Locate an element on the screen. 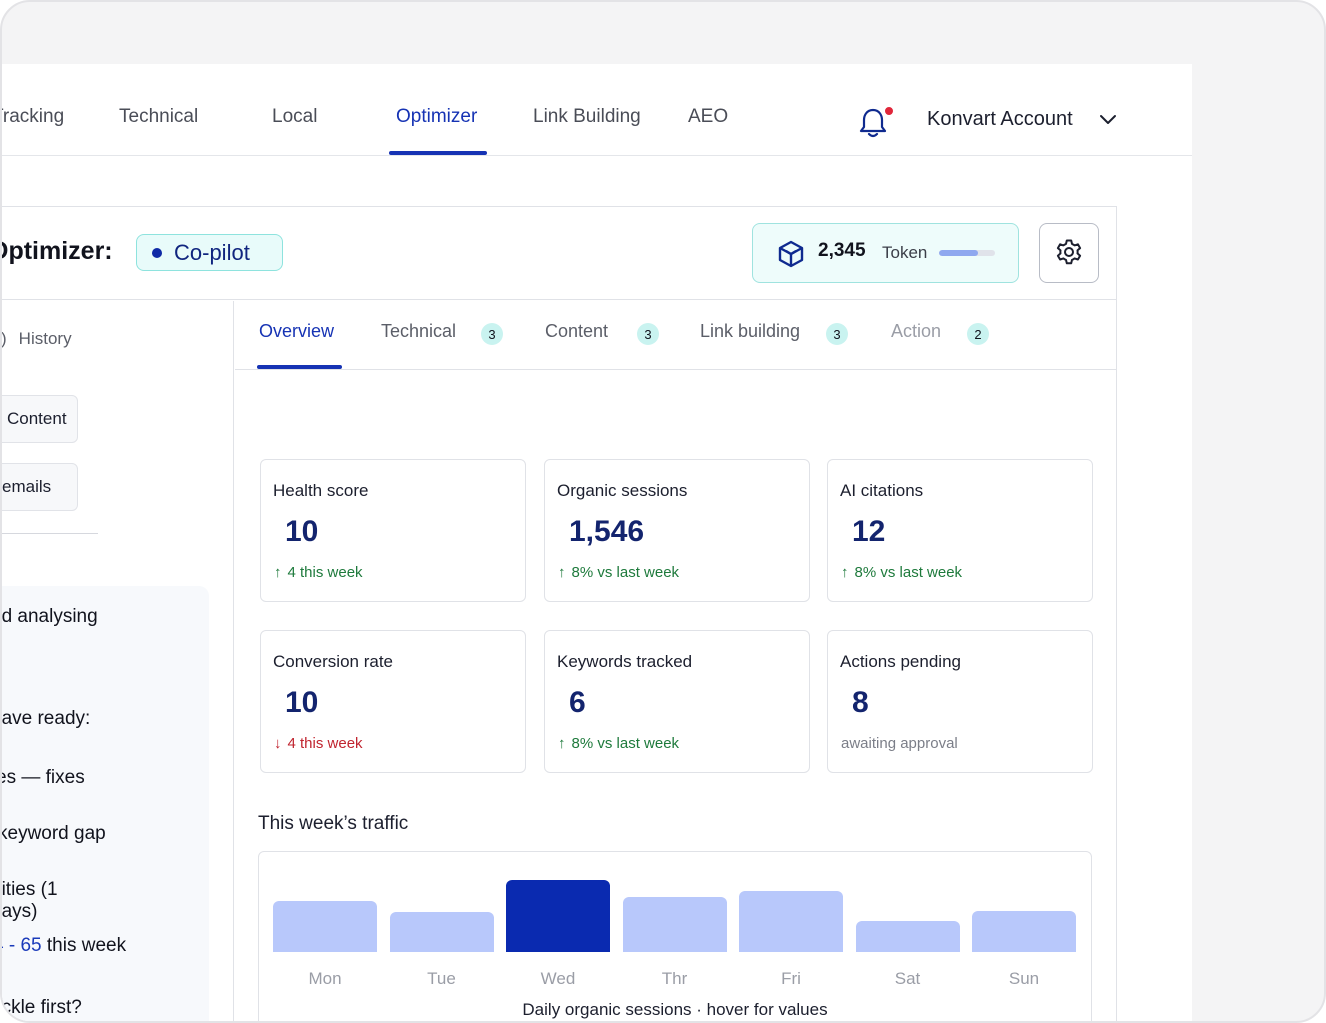  bar-mon is located at coordinates (325, 926).